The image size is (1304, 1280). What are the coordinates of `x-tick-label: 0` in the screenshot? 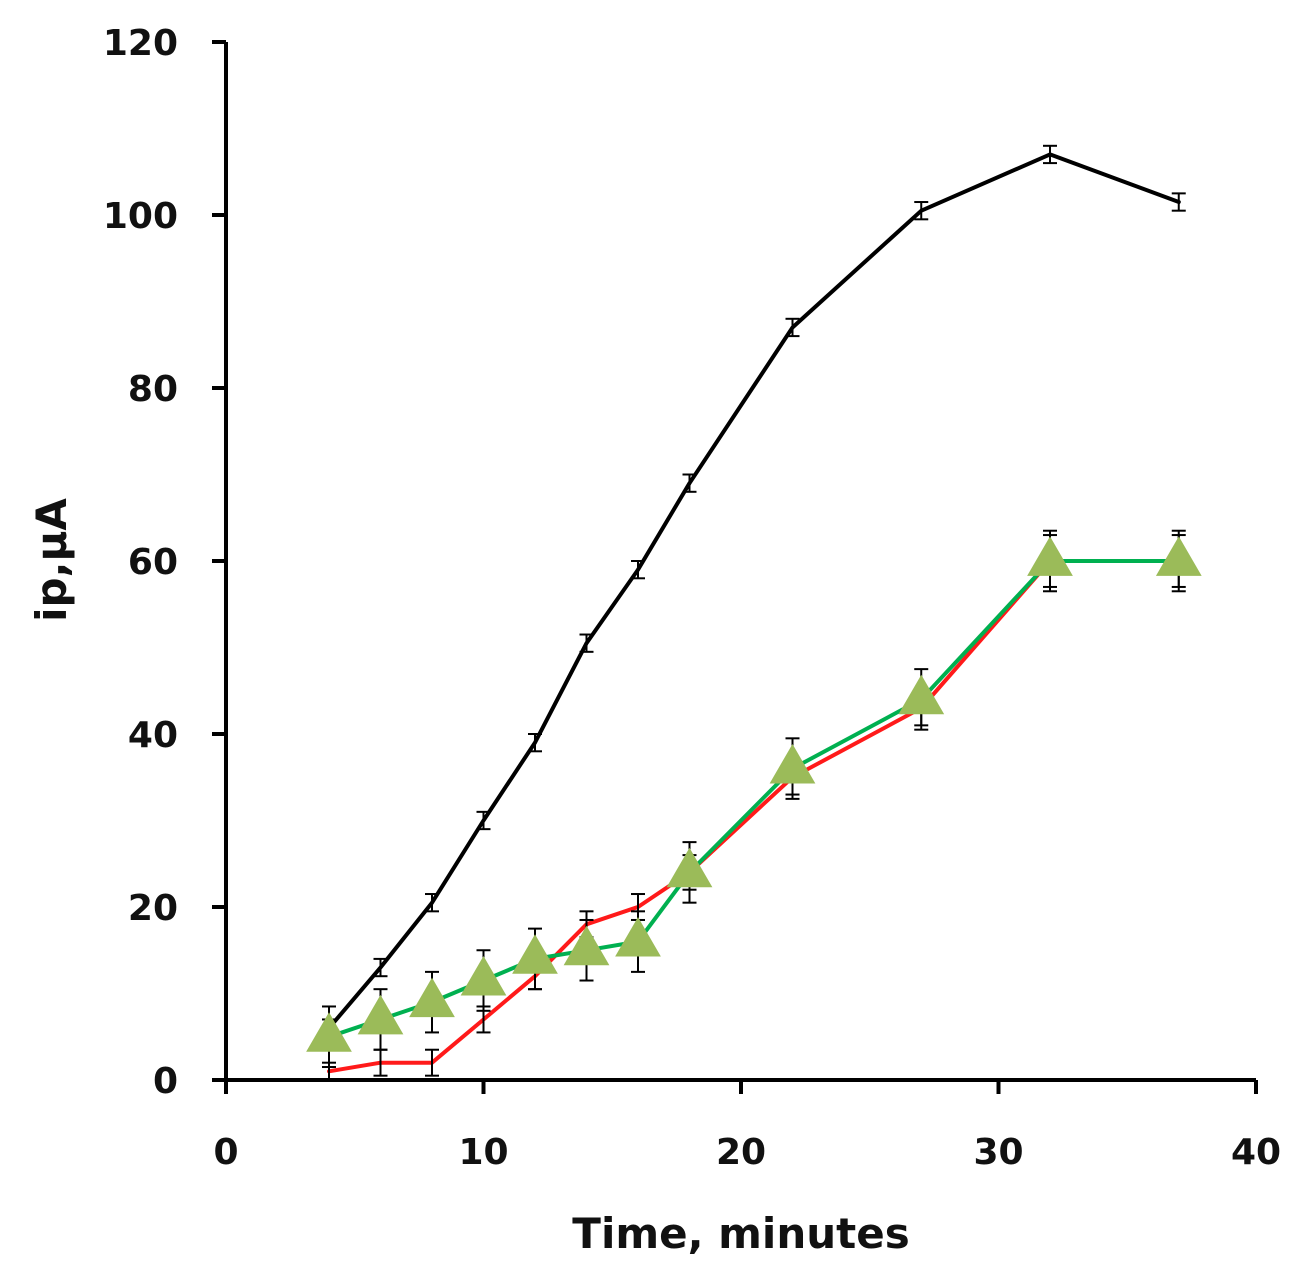 It's located at (225, 1152).